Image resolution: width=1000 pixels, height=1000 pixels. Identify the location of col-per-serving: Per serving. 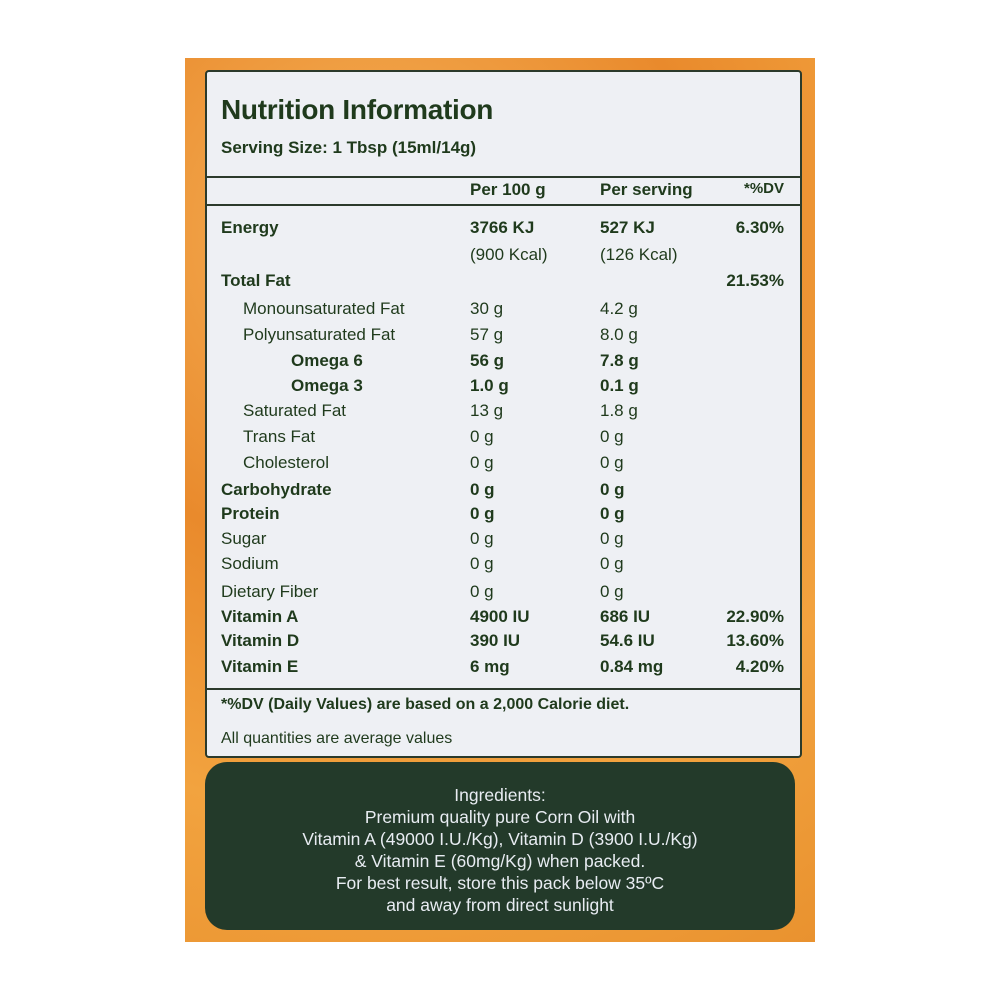
(646, 189).